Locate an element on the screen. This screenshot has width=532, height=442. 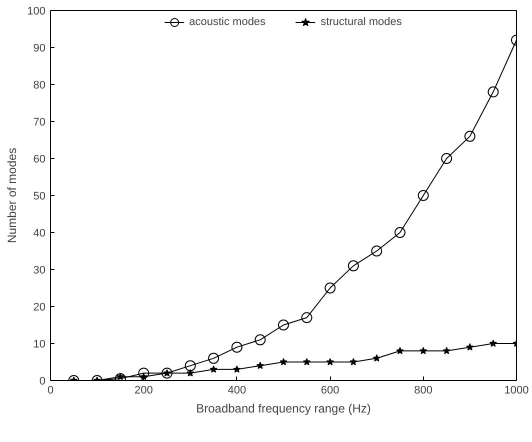
y-tick-label: 30 is located at coordinates (39, 270).